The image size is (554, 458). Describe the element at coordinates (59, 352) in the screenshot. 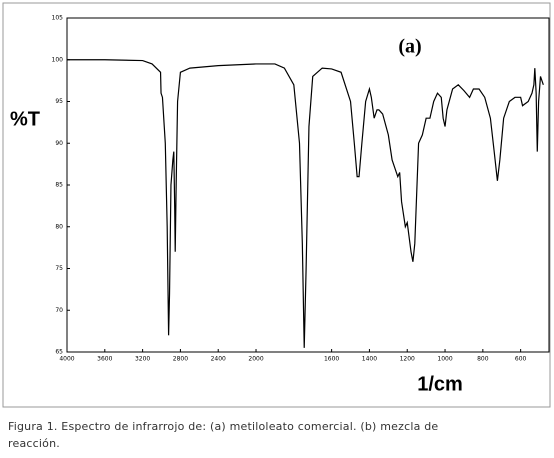

I see `y-tick-label: 65` at that location.